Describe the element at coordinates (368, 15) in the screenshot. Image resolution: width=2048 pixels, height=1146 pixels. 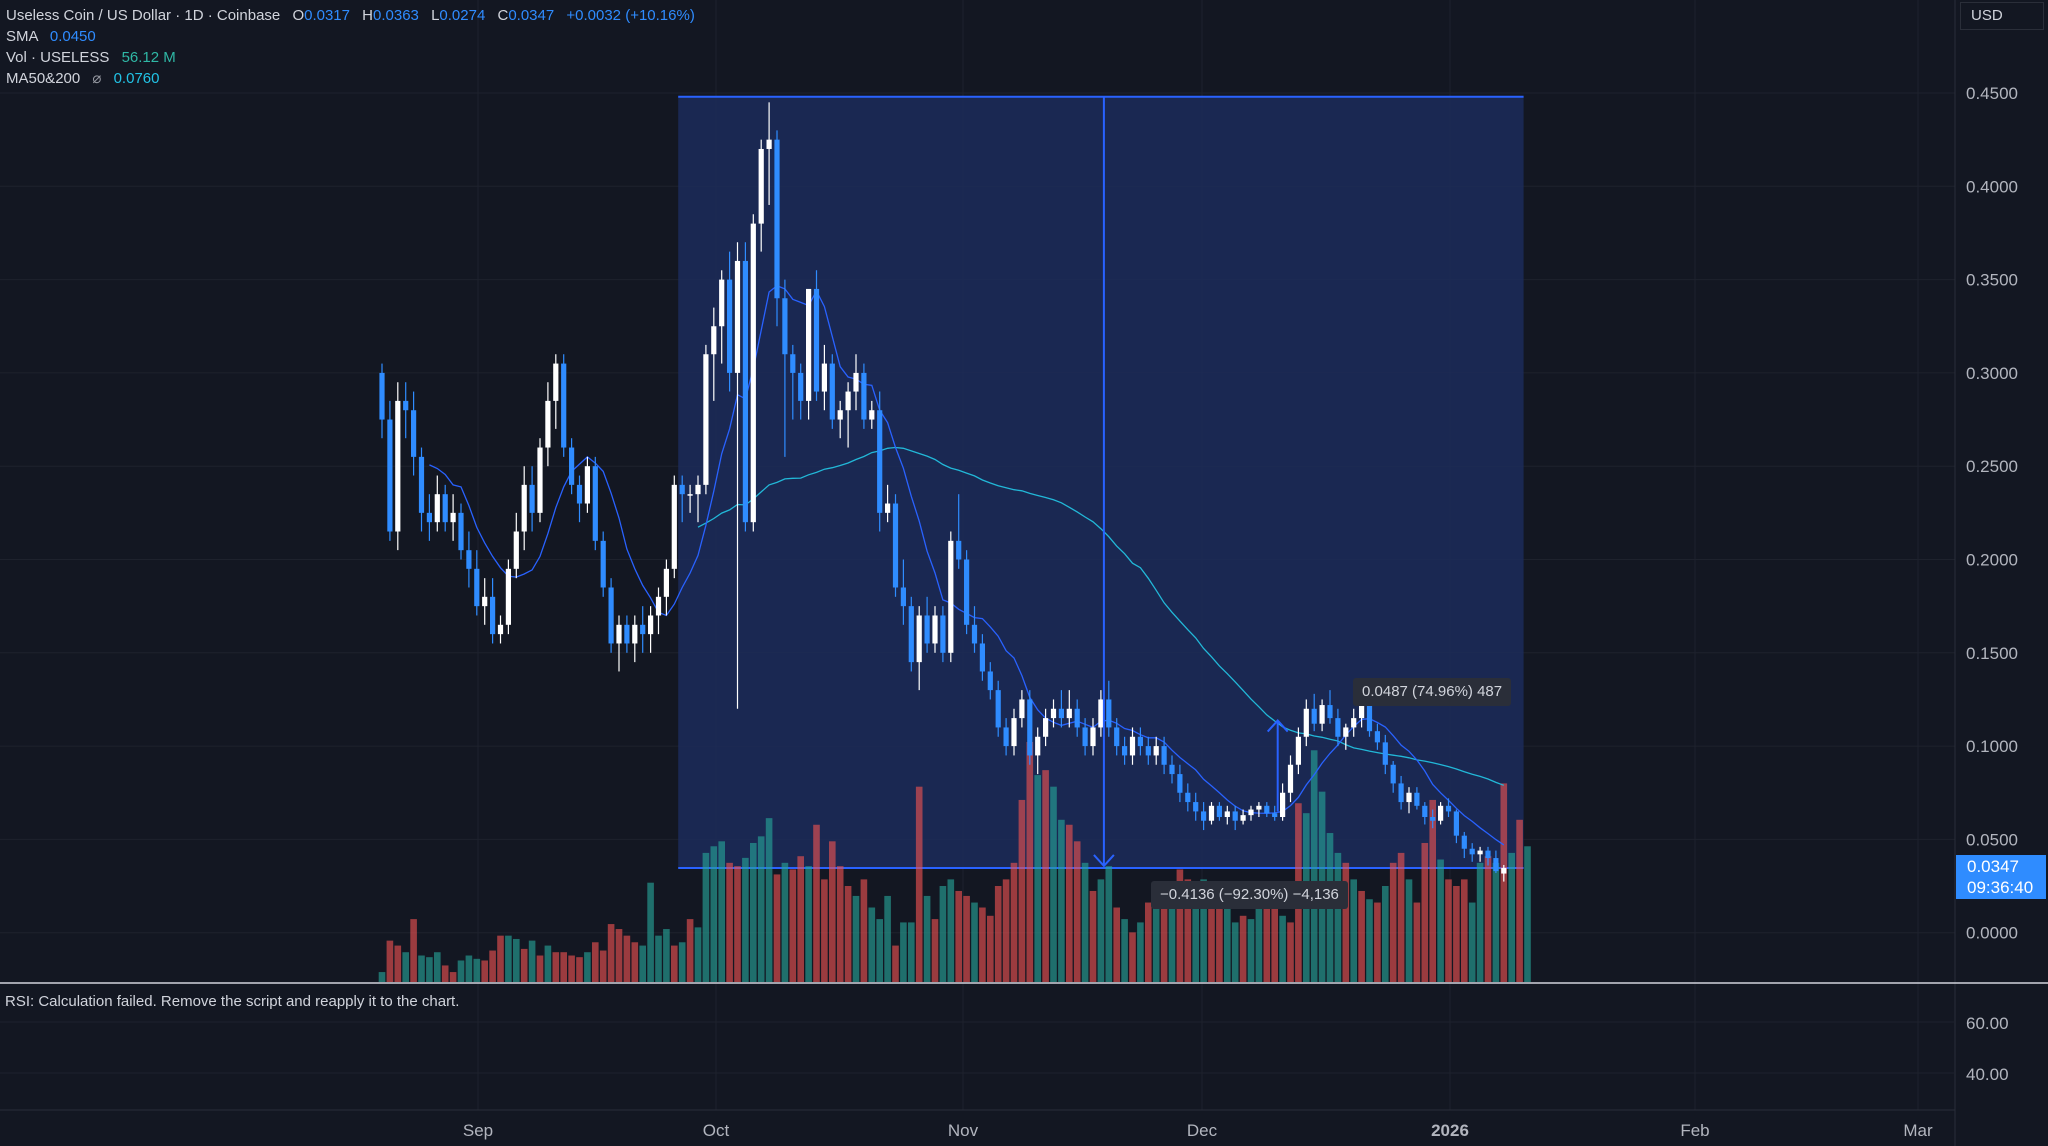
I see `high-label: H` at that location.